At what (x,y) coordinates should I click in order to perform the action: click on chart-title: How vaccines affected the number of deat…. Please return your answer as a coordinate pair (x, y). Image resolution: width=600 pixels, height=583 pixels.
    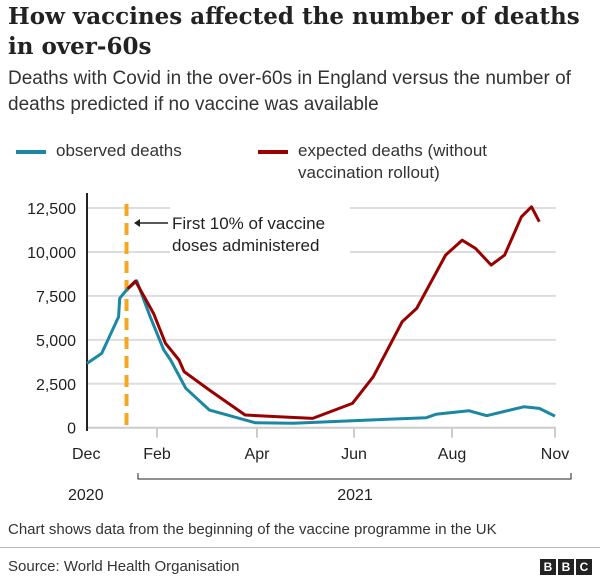
    Looking at the image, I should click on (294, 31).